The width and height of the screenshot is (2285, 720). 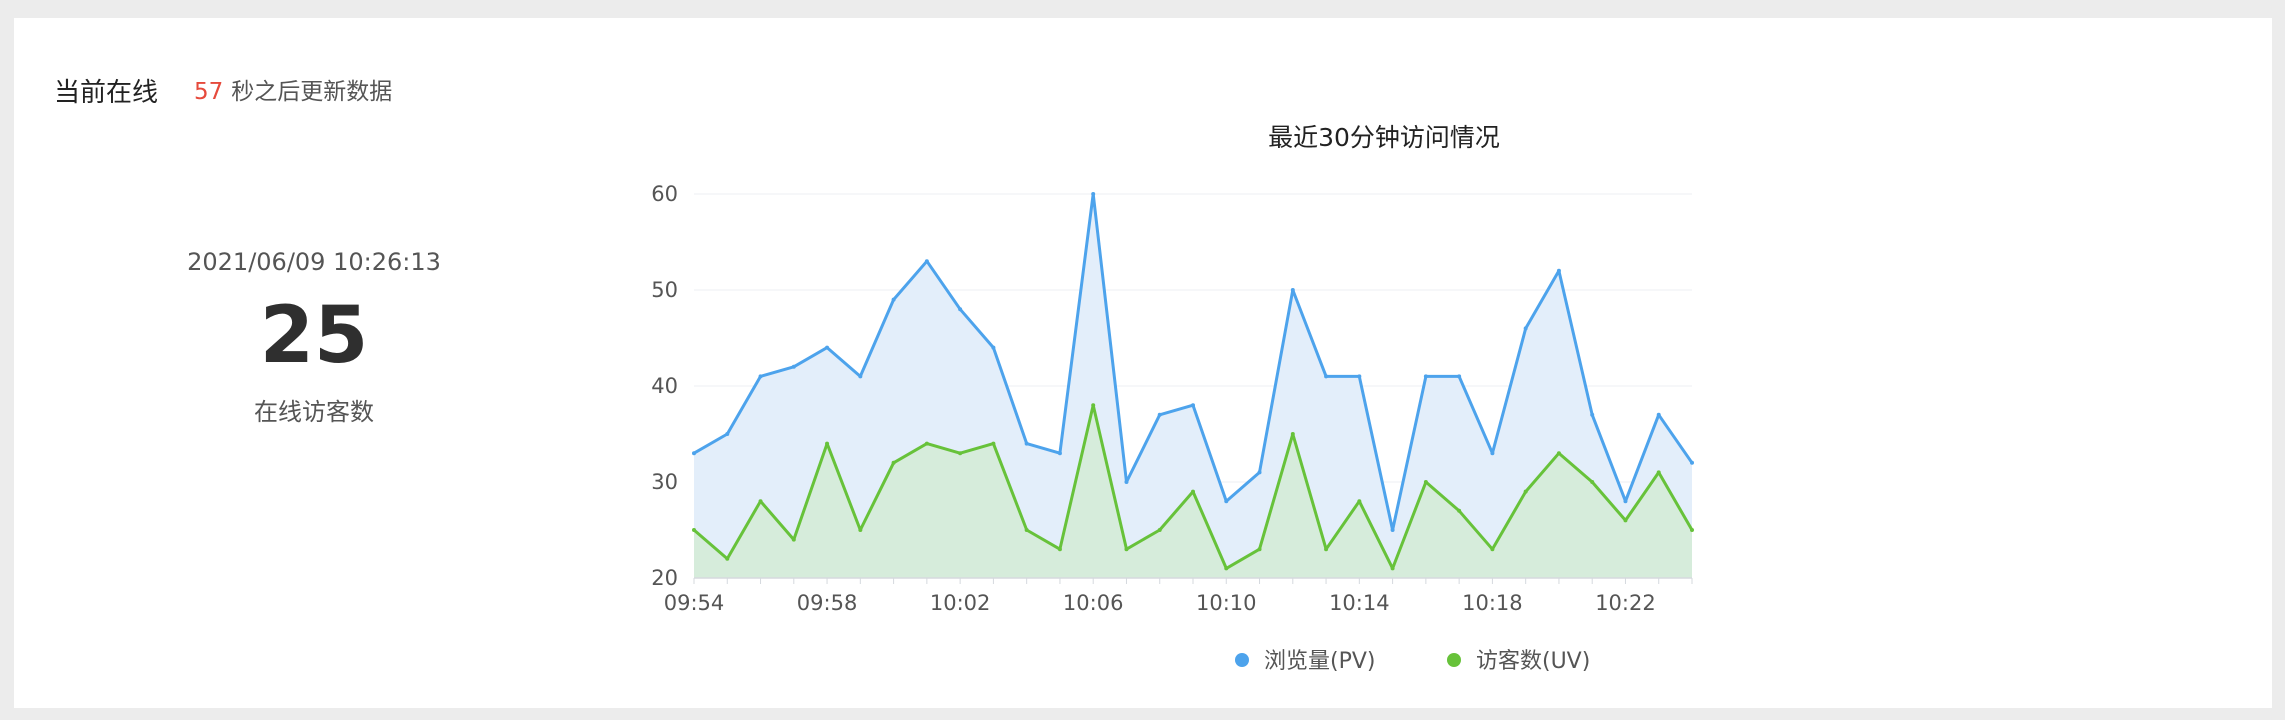 I want to click on chart-title: 最近30分钟访问情况, so click(x=1384, y=137).